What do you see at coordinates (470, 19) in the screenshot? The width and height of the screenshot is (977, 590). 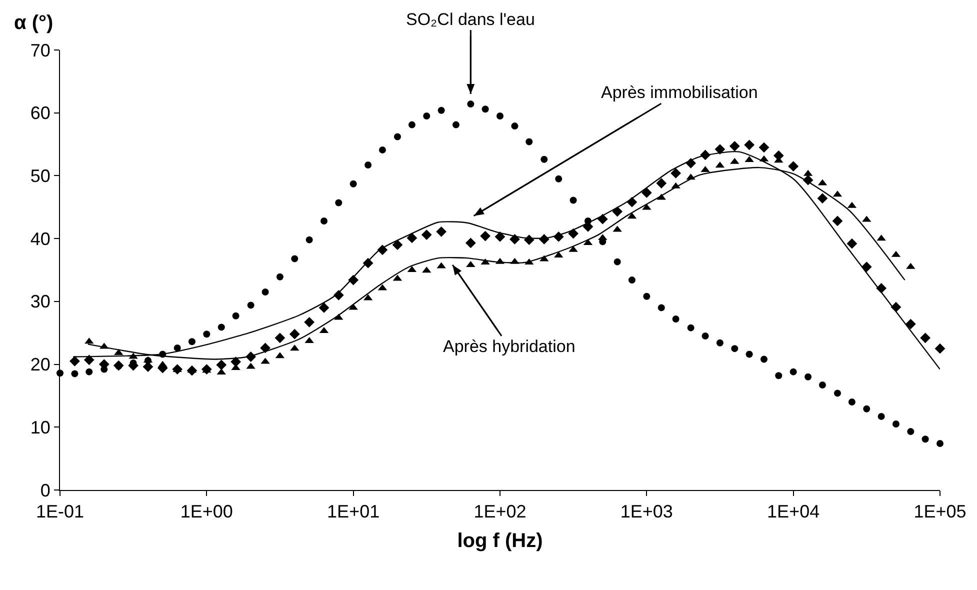 I see `annotation: SO₂Cl dans l'eau` at bounding box center [470, 19].